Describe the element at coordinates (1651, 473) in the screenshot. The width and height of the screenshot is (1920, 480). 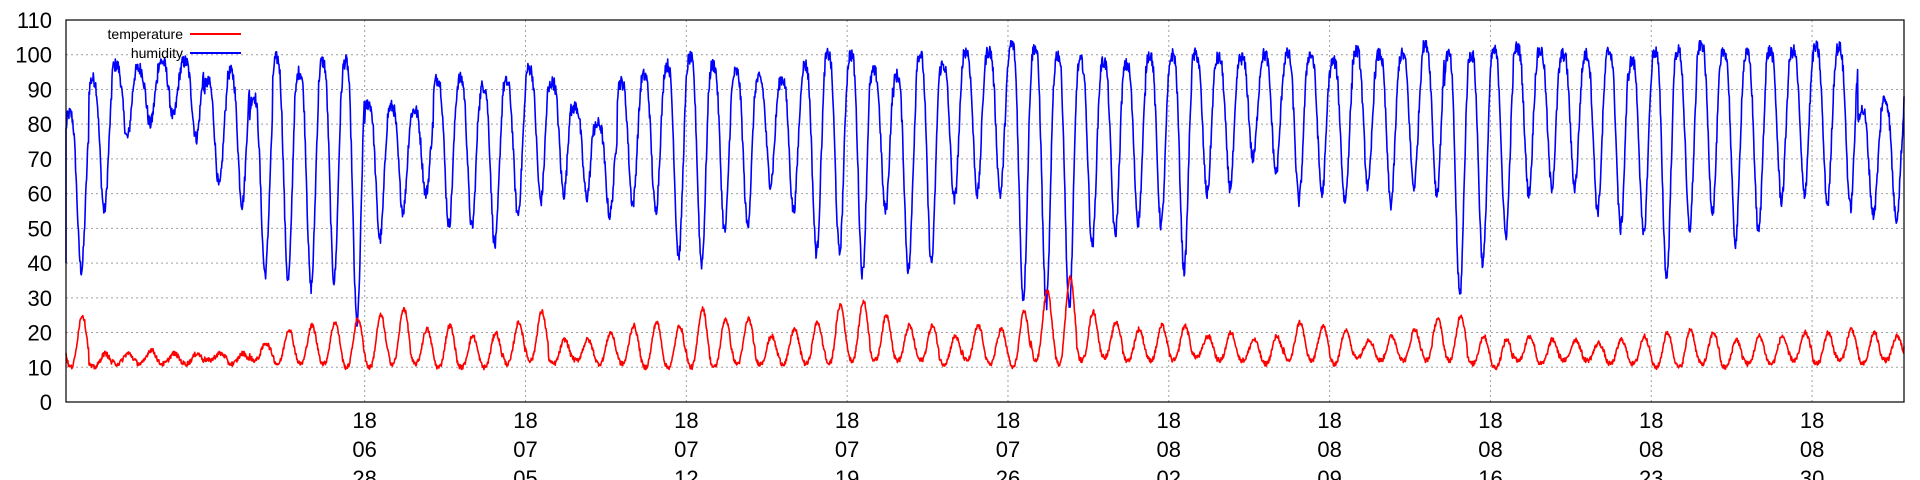
I see `x-tick-label: 23` at that location.